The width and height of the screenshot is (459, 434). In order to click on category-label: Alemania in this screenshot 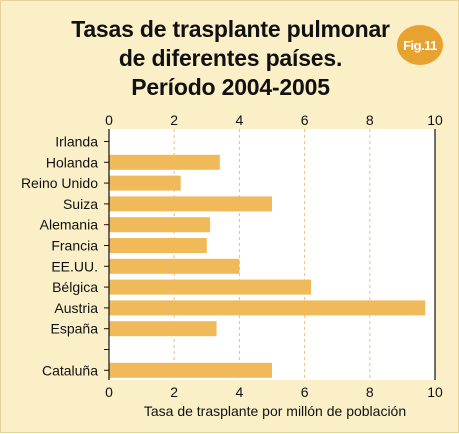, I will do `click(69, 225)`.